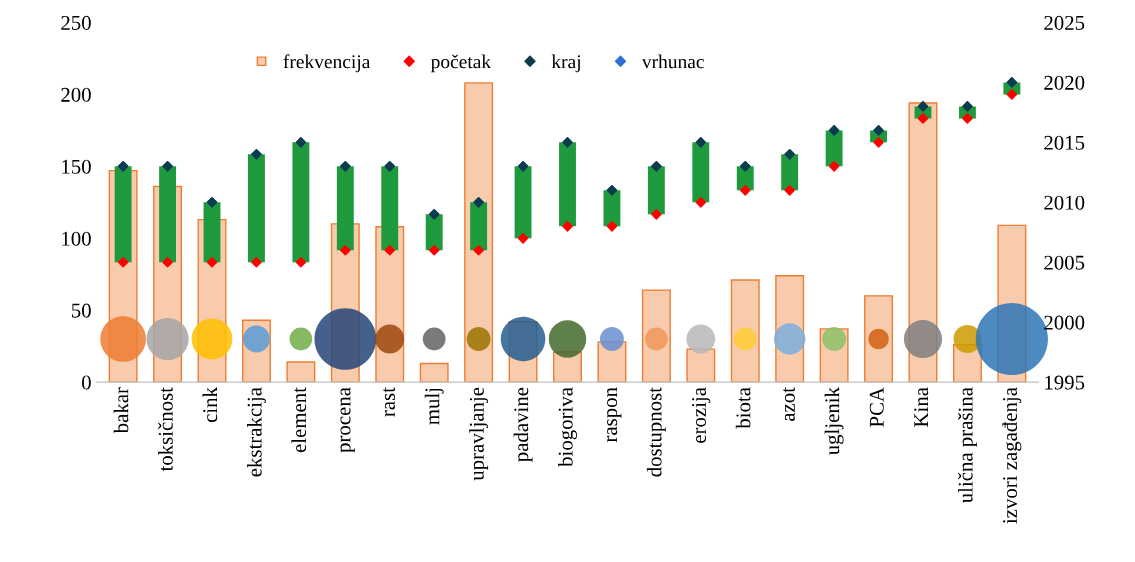 The width and height of the screenshot is (1135, 562). I want to click on y2-tick-label: 2025, so click(1064, 22).